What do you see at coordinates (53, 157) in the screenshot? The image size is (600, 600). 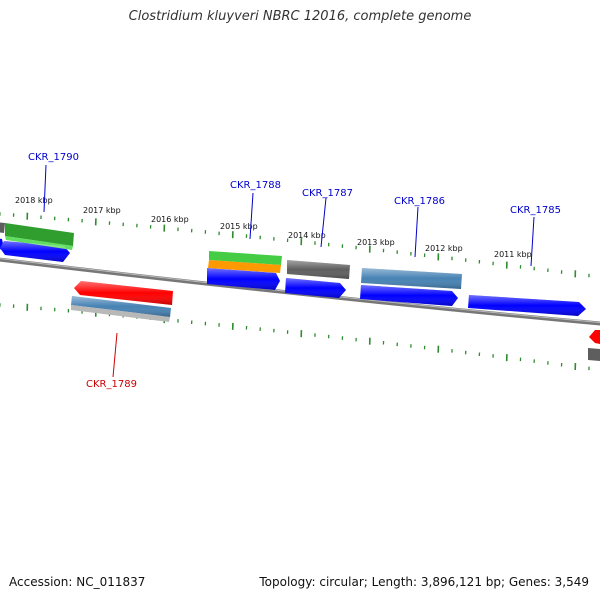 I see `gene-label-ckr-1790: CKR_1790` at bounding box center [53, 157].